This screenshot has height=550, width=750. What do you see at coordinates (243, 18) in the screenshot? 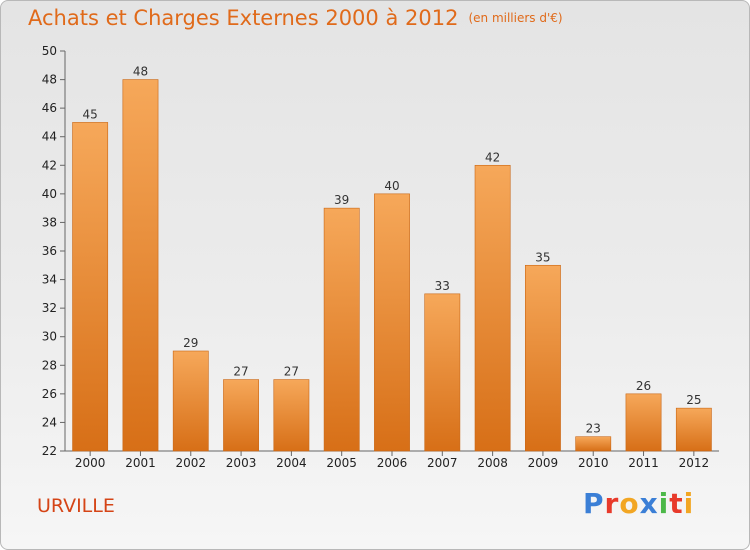
I see `title-text: Achats et Charges Externes 2000 à 2012` at bounding box center [243, 18].